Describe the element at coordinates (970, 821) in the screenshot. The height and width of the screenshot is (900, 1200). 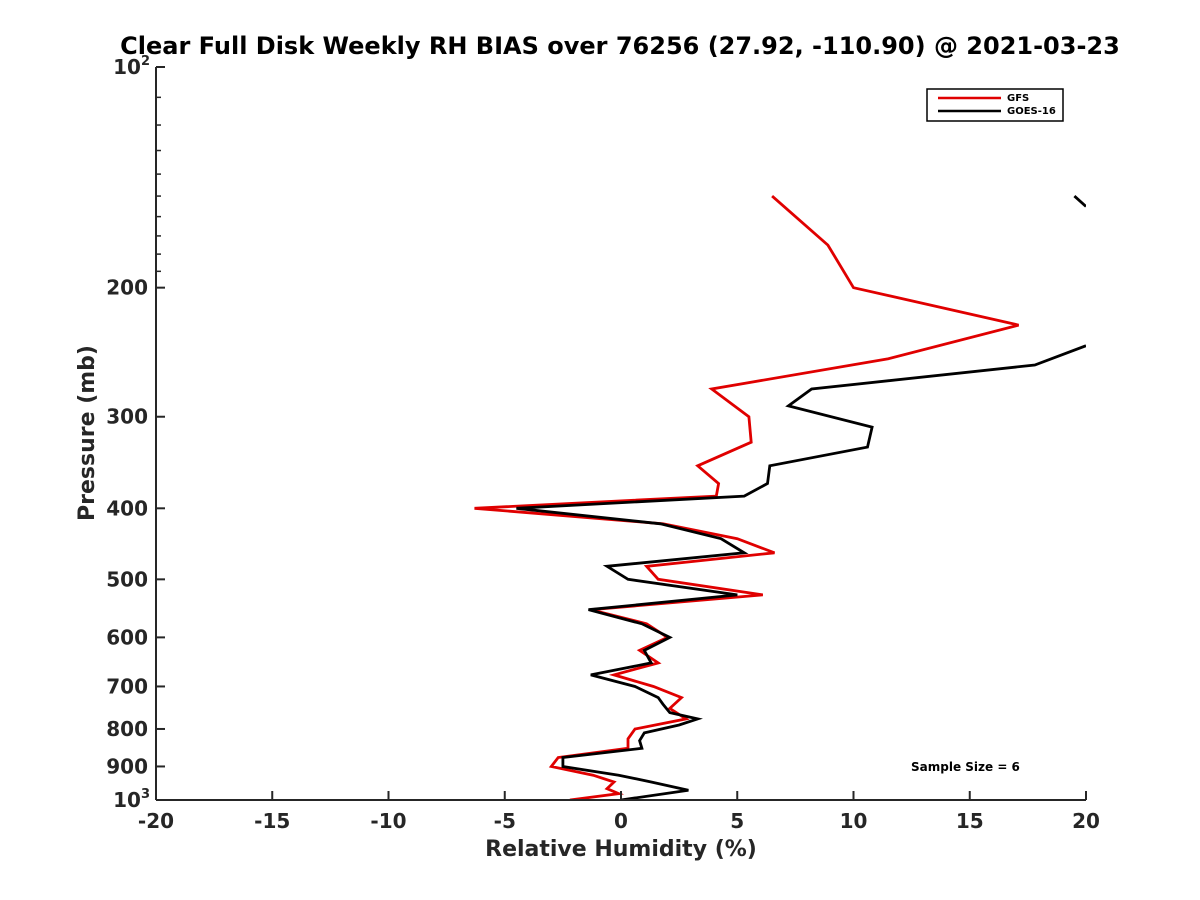
I see `x-tick-label: 15` at that location.